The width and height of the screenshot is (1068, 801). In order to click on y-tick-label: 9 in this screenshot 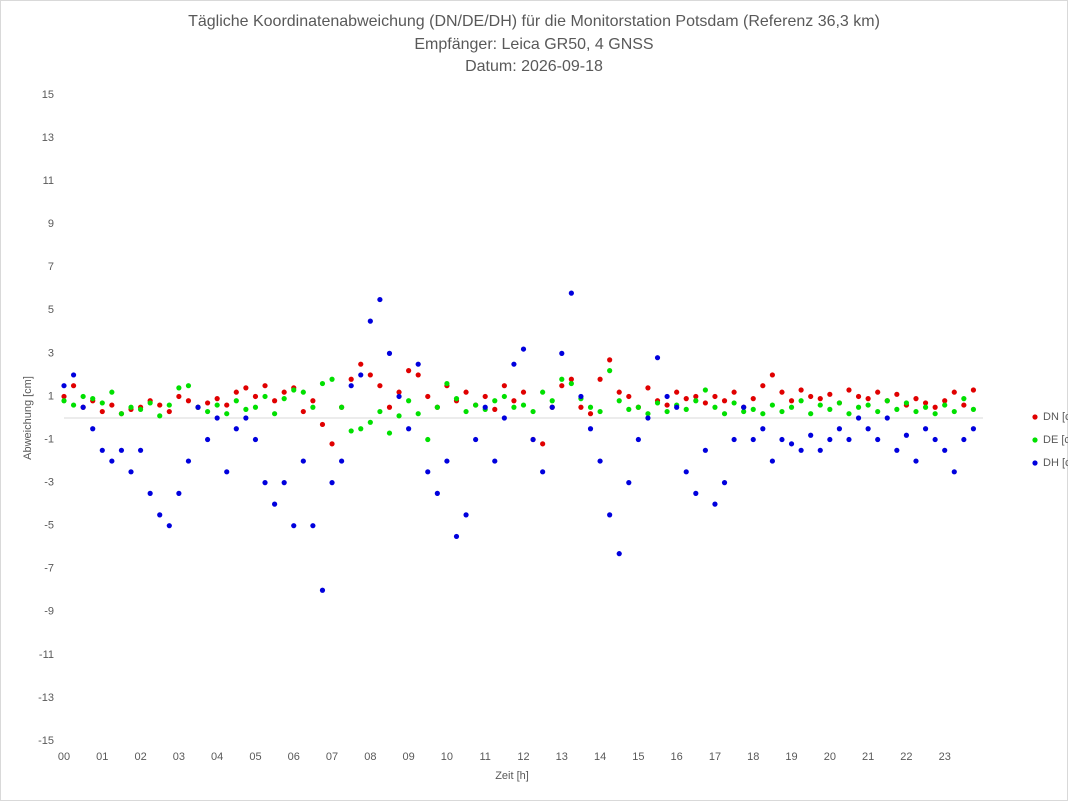, I will do `click(51, 224)`.